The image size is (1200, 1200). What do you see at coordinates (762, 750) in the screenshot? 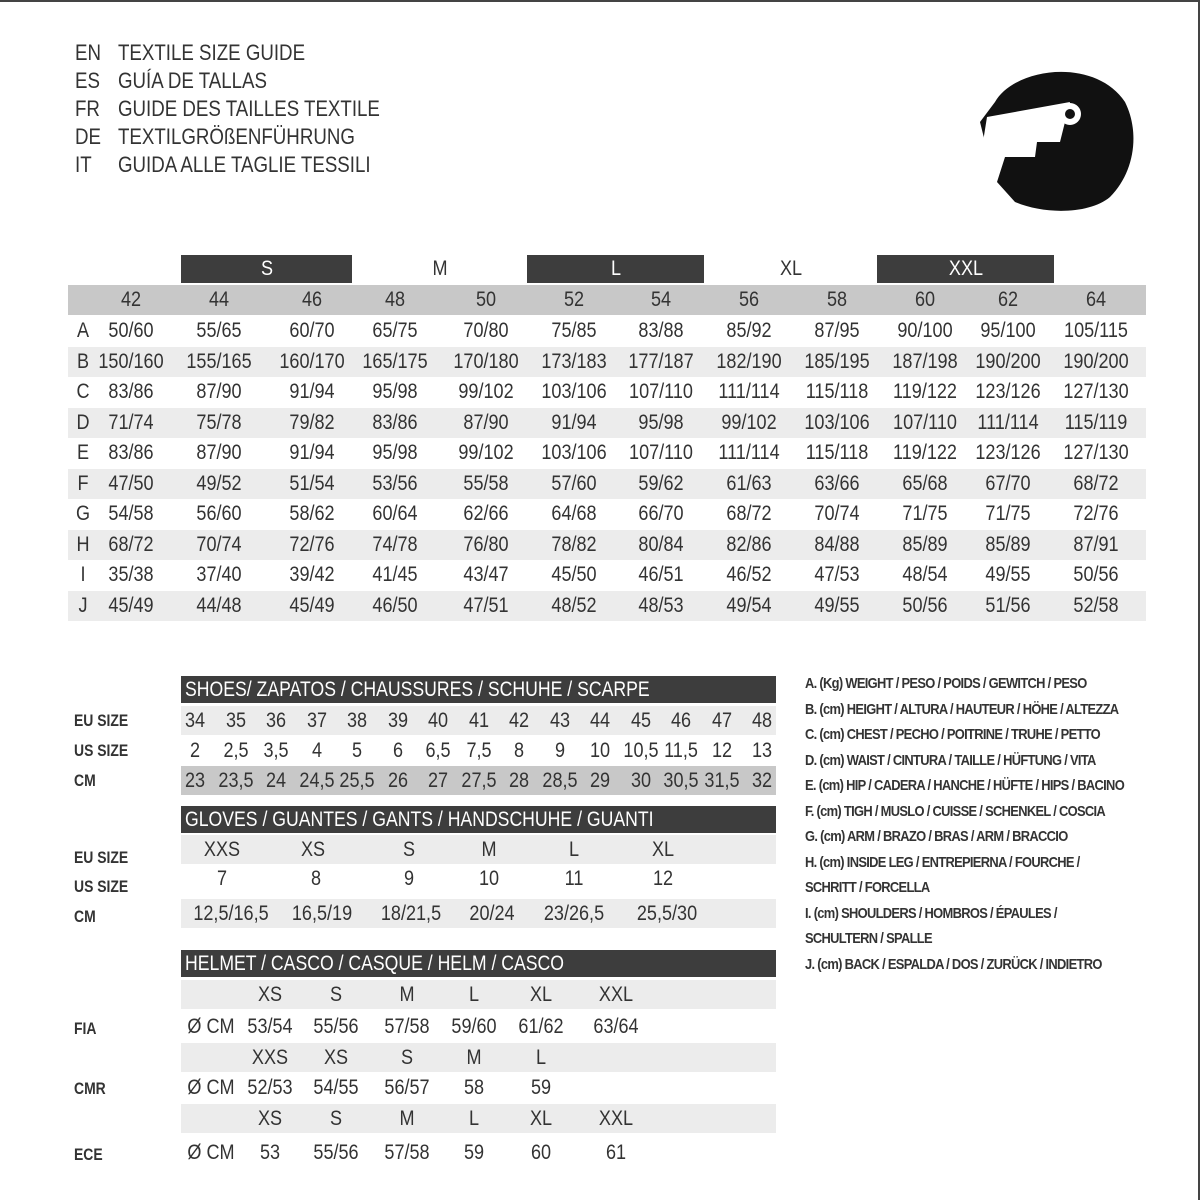
I see `table-cell: 13` at bounding box center [762, 750].